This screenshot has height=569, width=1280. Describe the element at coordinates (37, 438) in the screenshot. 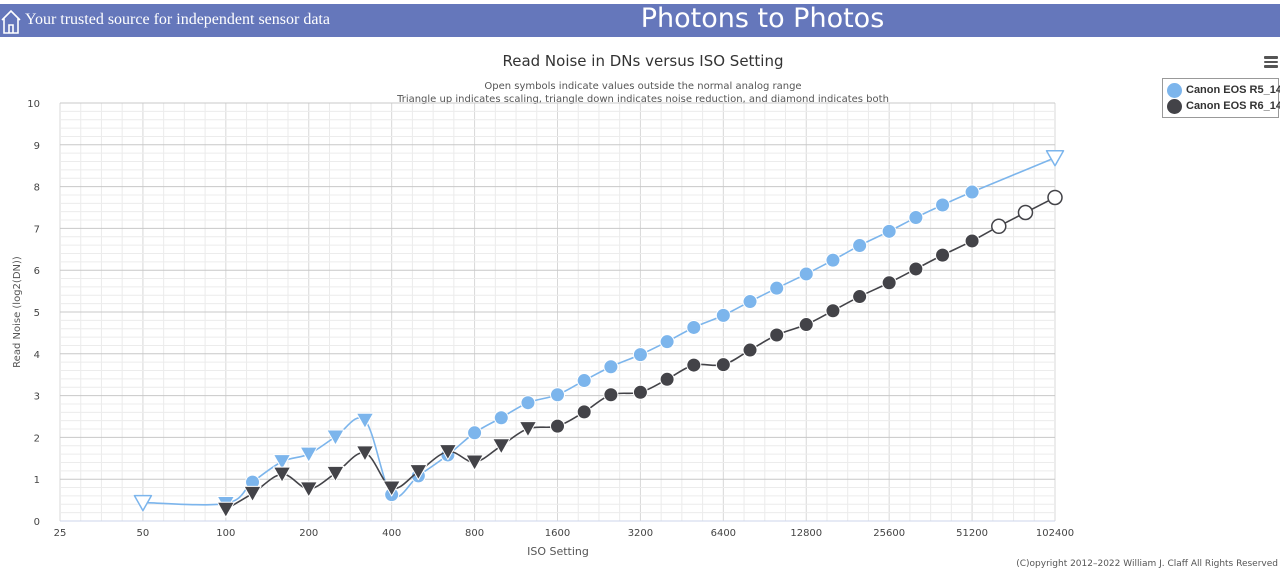

I see `y-tick-label: 2` at that location.